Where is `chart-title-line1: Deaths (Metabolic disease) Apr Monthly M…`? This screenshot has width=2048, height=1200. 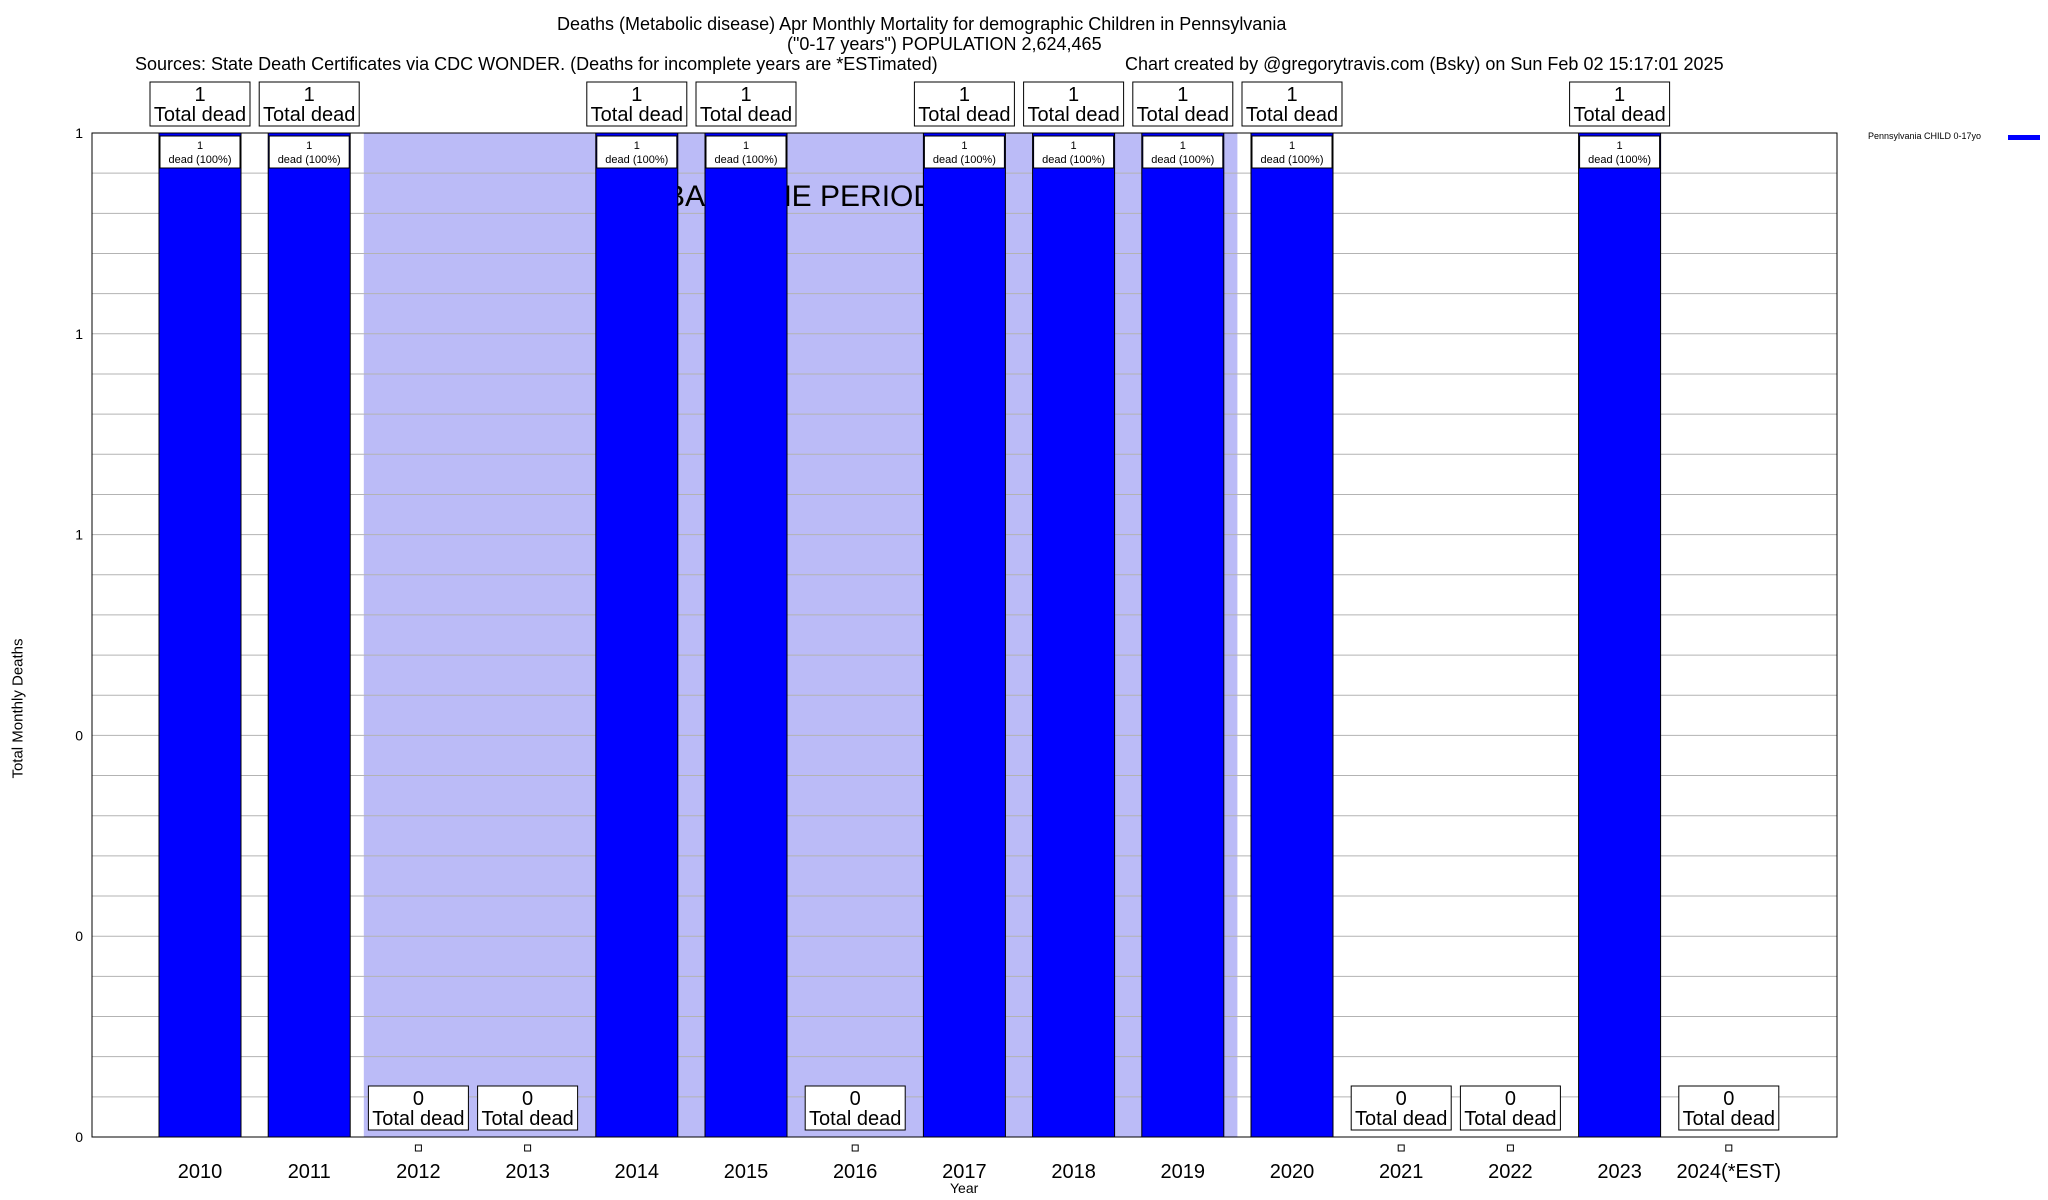 chart-title-line1: Deaths (Metabolic disease) Apr Monthly M… is located at coordinates (922, 24).